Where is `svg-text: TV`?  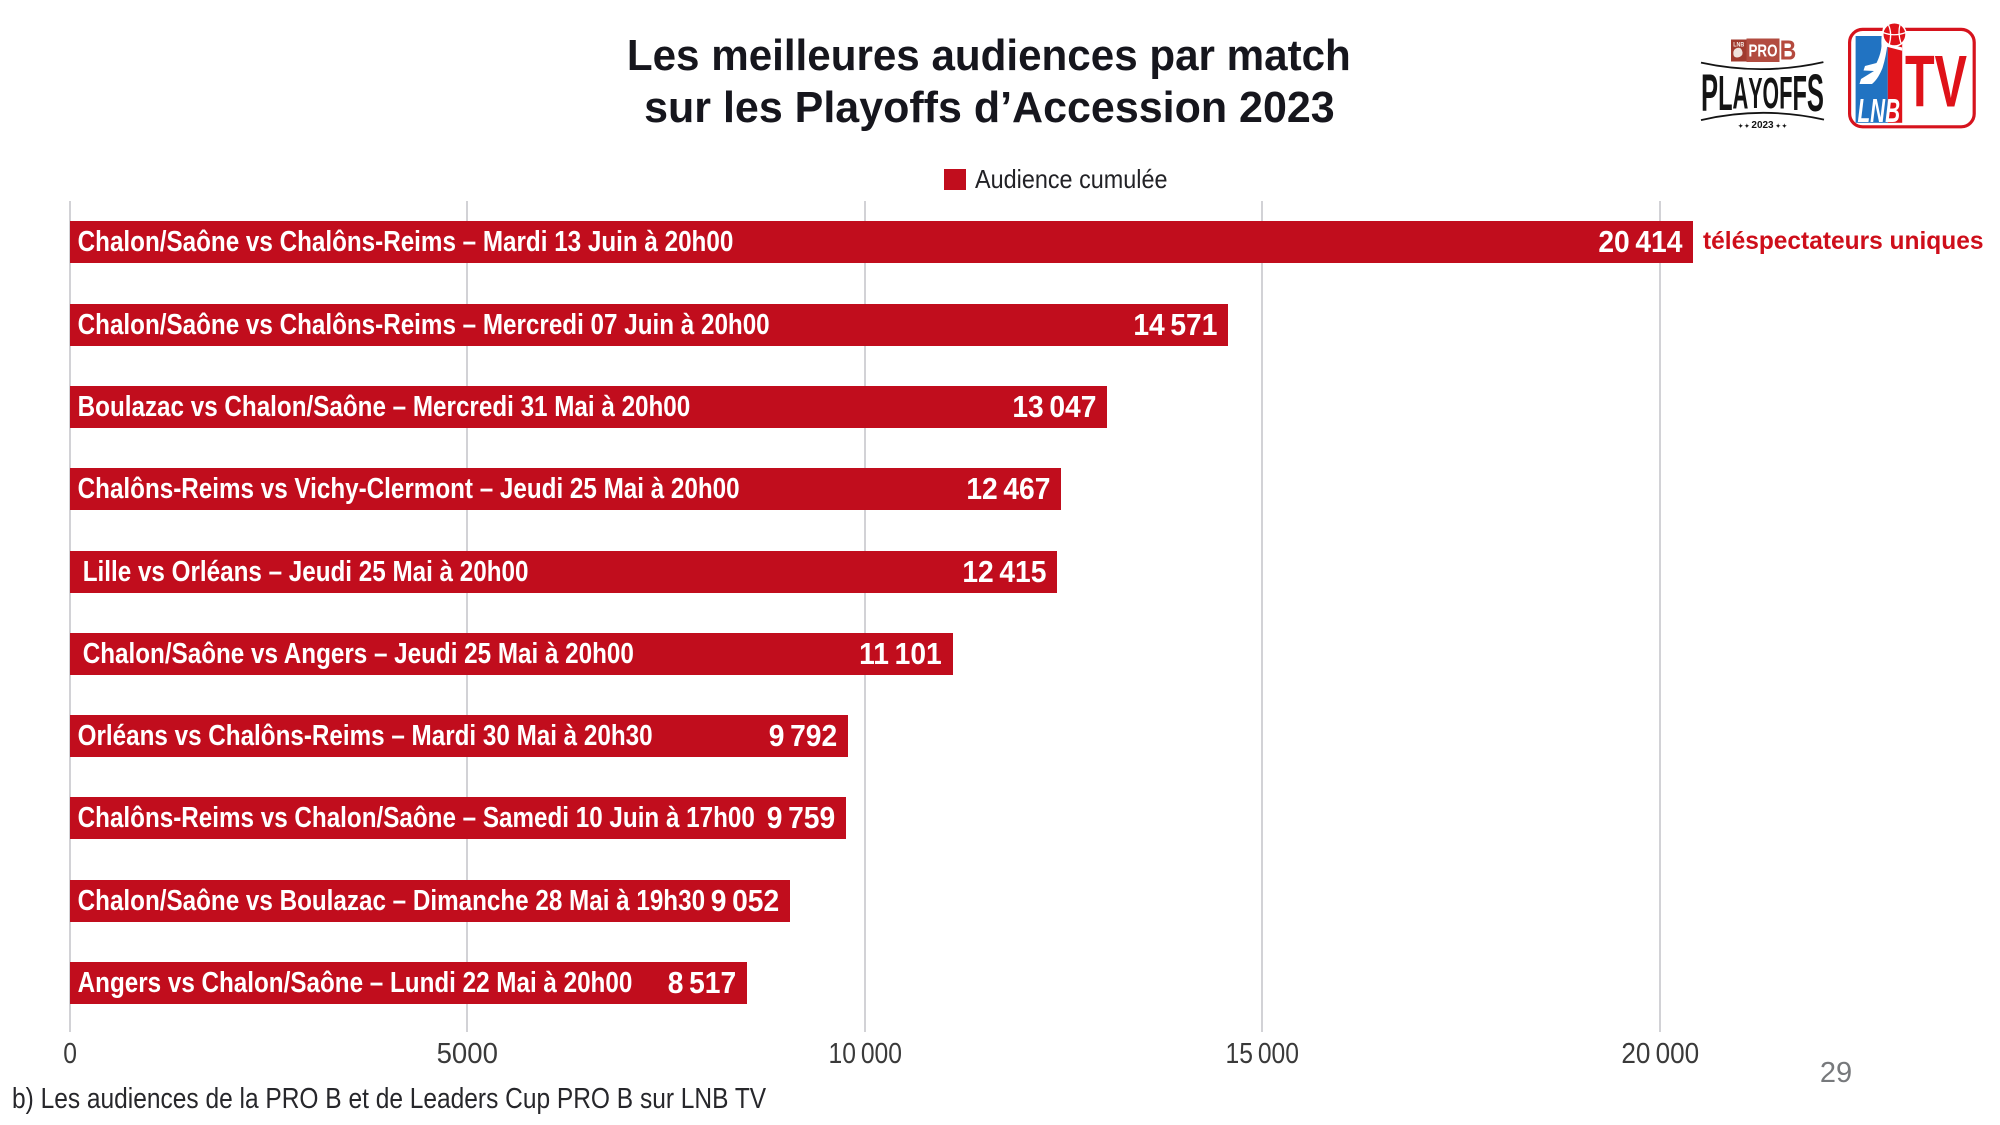
svg-text: TV is located at coordinates (1936, 81).